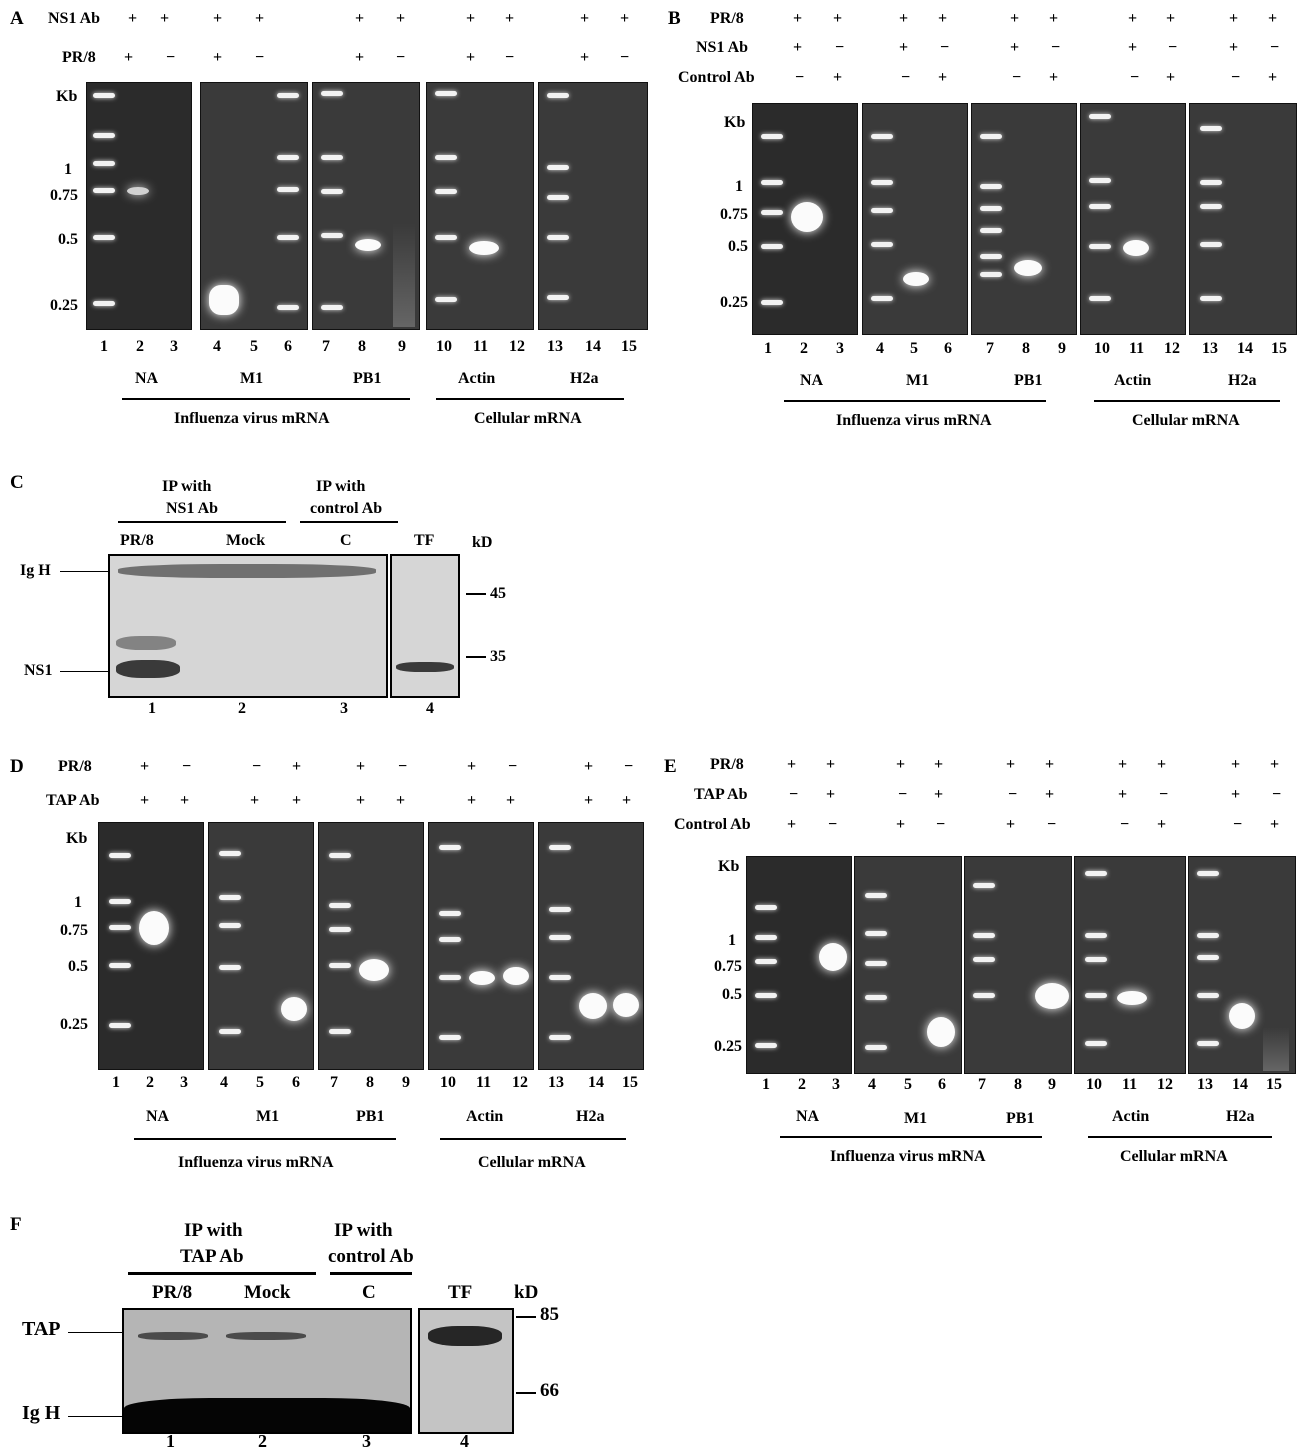 Image resolution: width=1299 pixels, height=1452 pixels. I want to click on group-line, so click(911, 1137).